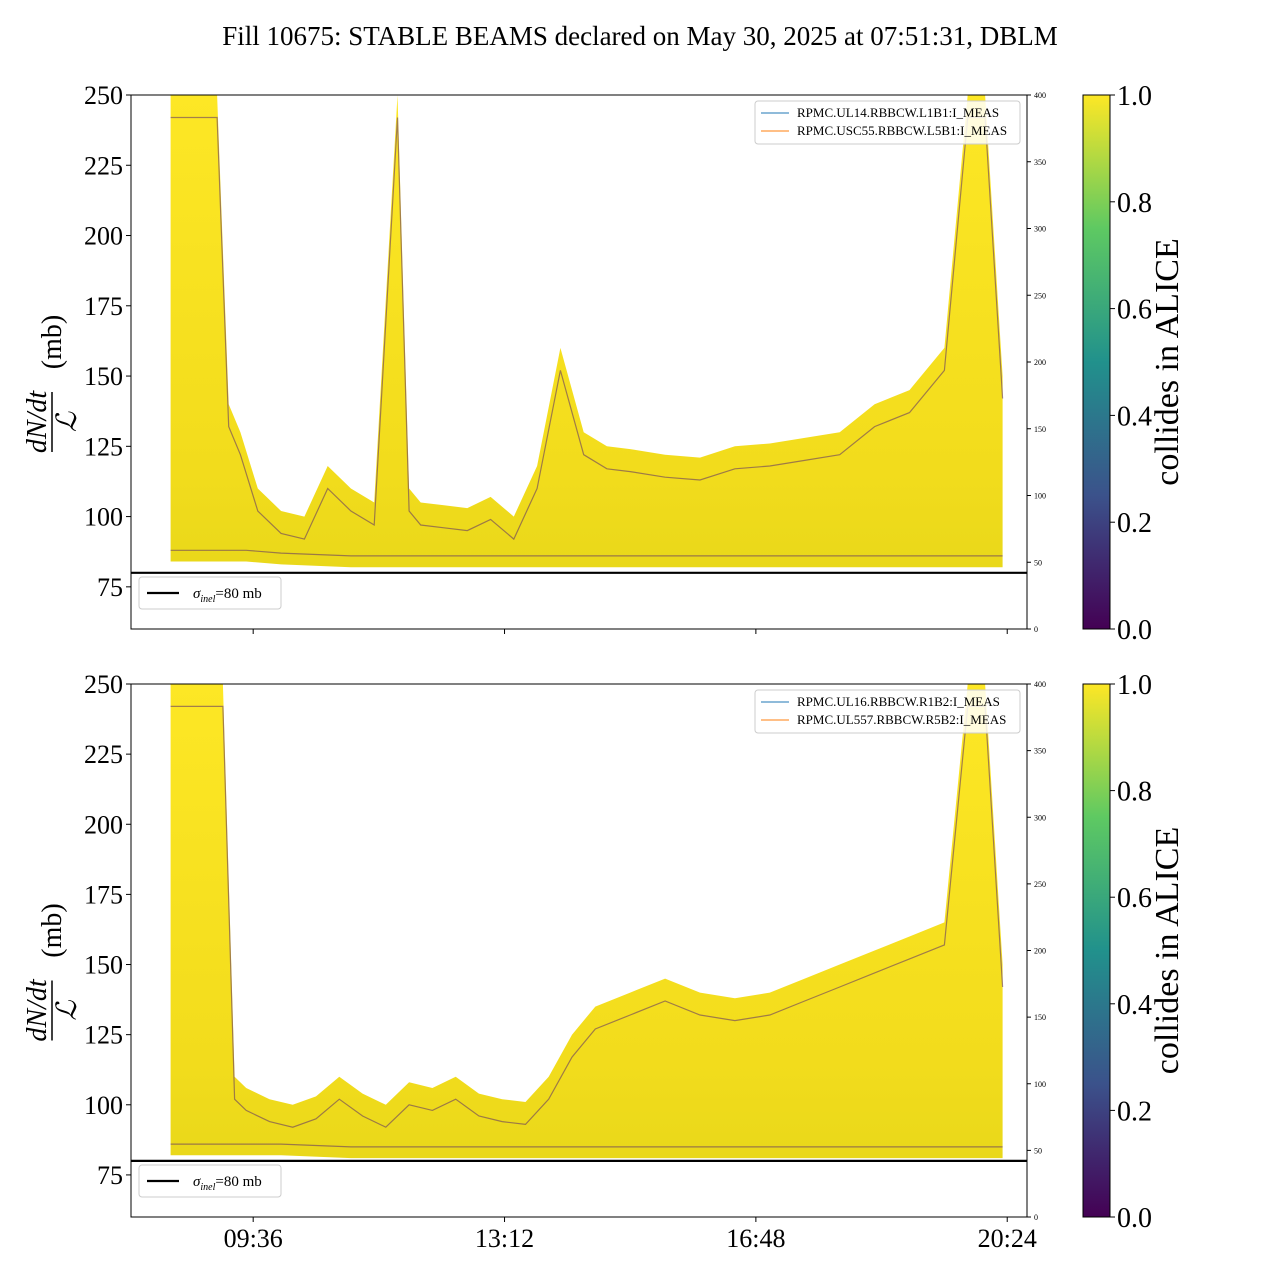  Describe the element at coordinates (504, 1238) in the screenshot. I see `xtick-label: 13:12` at that location.